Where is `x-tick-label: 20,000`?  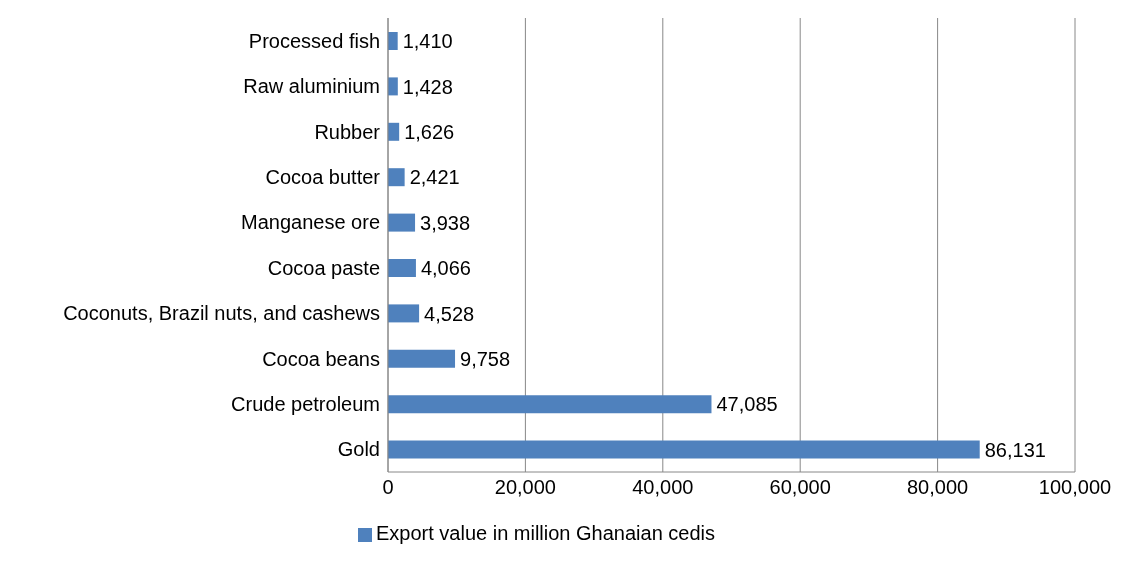 x-tick-label: 20,000 is located at coordinates (525, 487).